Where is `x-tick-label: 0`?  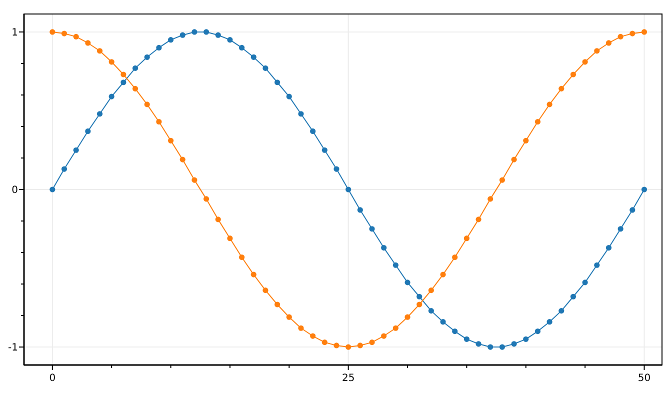 x-tick-label: 0 is located at coordinates (52, 378).